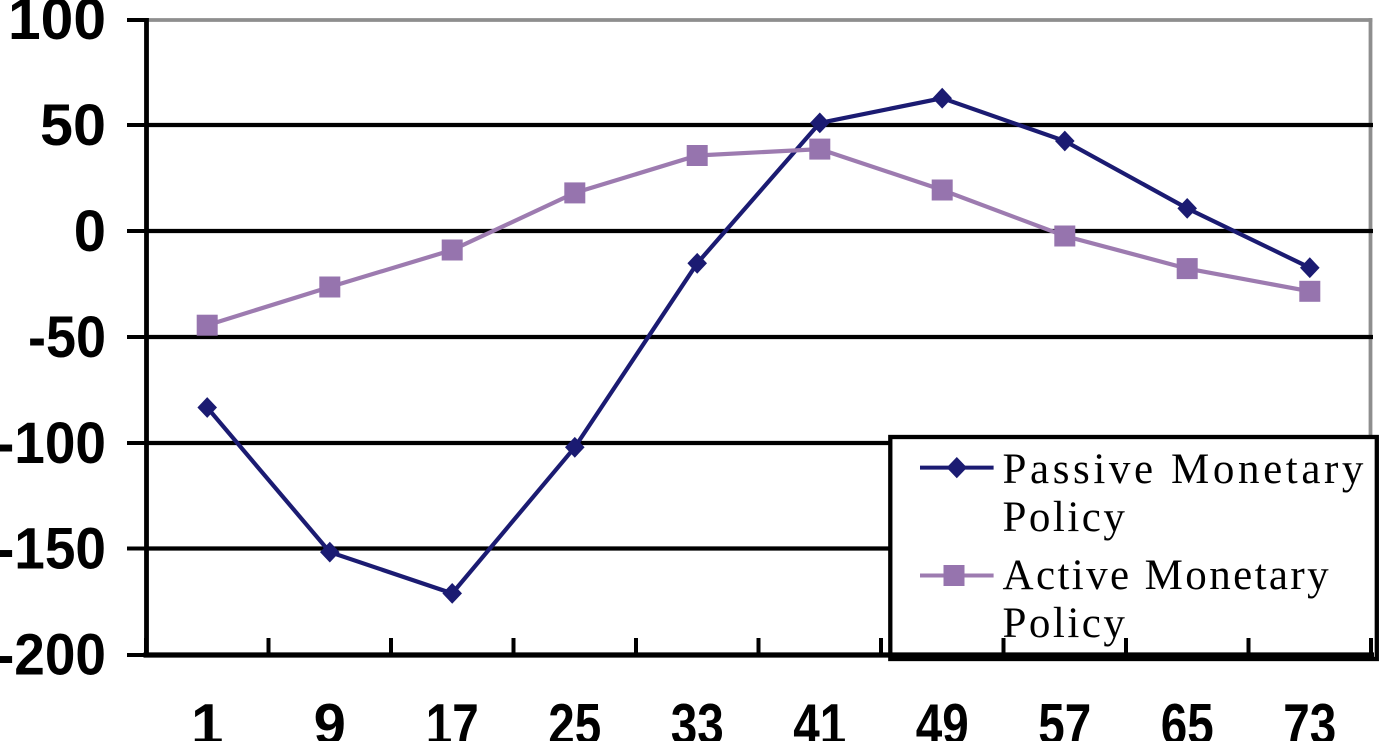  What do you see at coordinates (574, 717) in the screenshot?
I see `svg-text: 25` at bounding box center [574, 717].